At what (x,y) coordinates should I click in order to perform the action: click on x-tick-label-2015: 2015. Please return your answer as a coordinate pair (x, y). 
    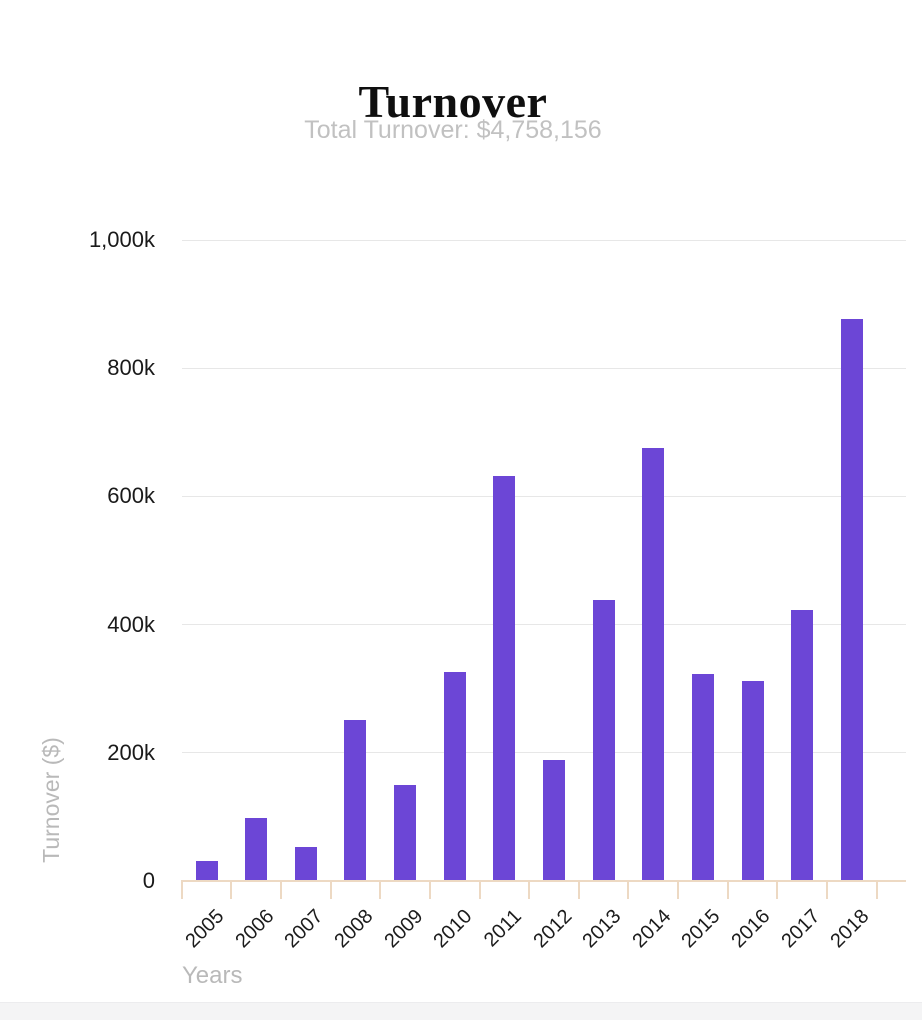
    Looking at the image, I should click on (701, 929).